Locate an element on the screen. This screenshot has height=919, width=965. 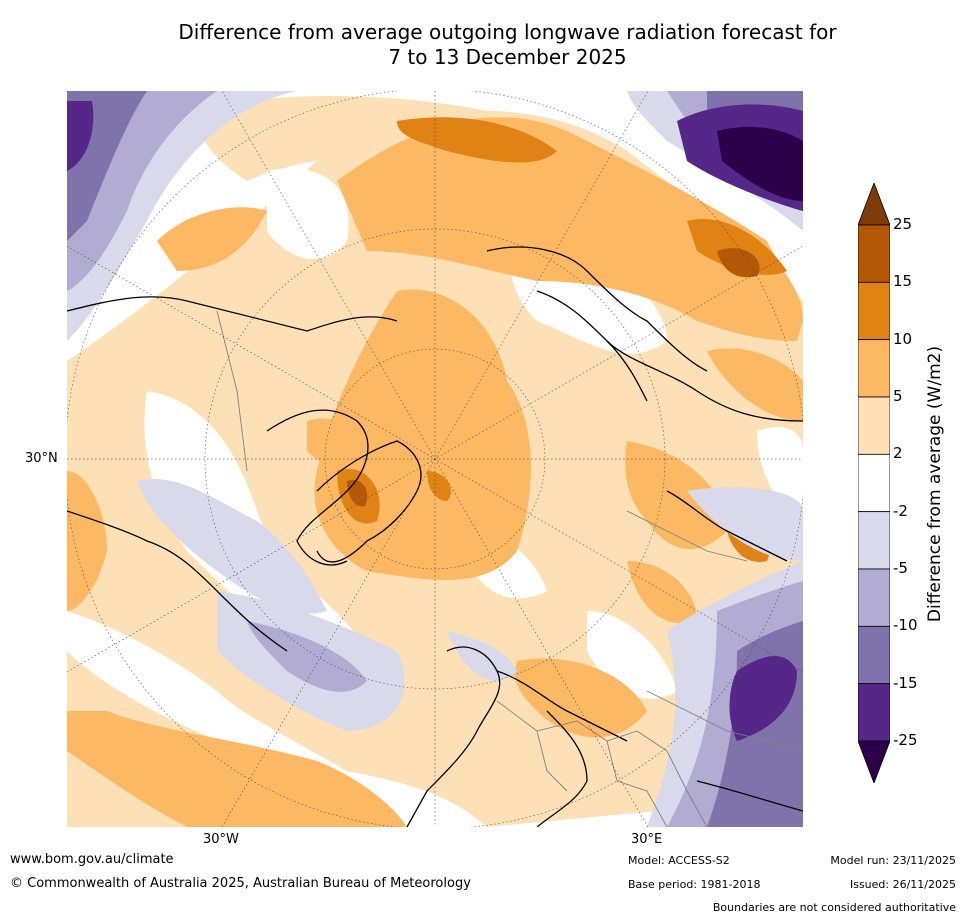
footer-model: Model: ACCESS-S2 is located at coordinates (679, 860).